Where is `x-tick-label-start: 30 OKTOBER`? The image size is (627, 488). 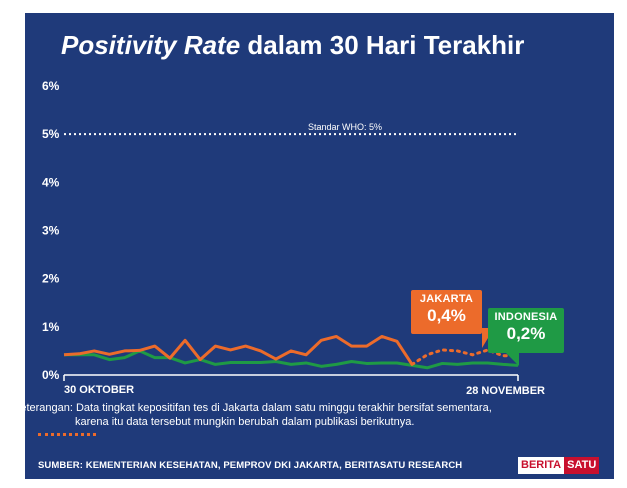
x-tick-label-start: 30 OKTOBER is located at coordinates (99, 390).